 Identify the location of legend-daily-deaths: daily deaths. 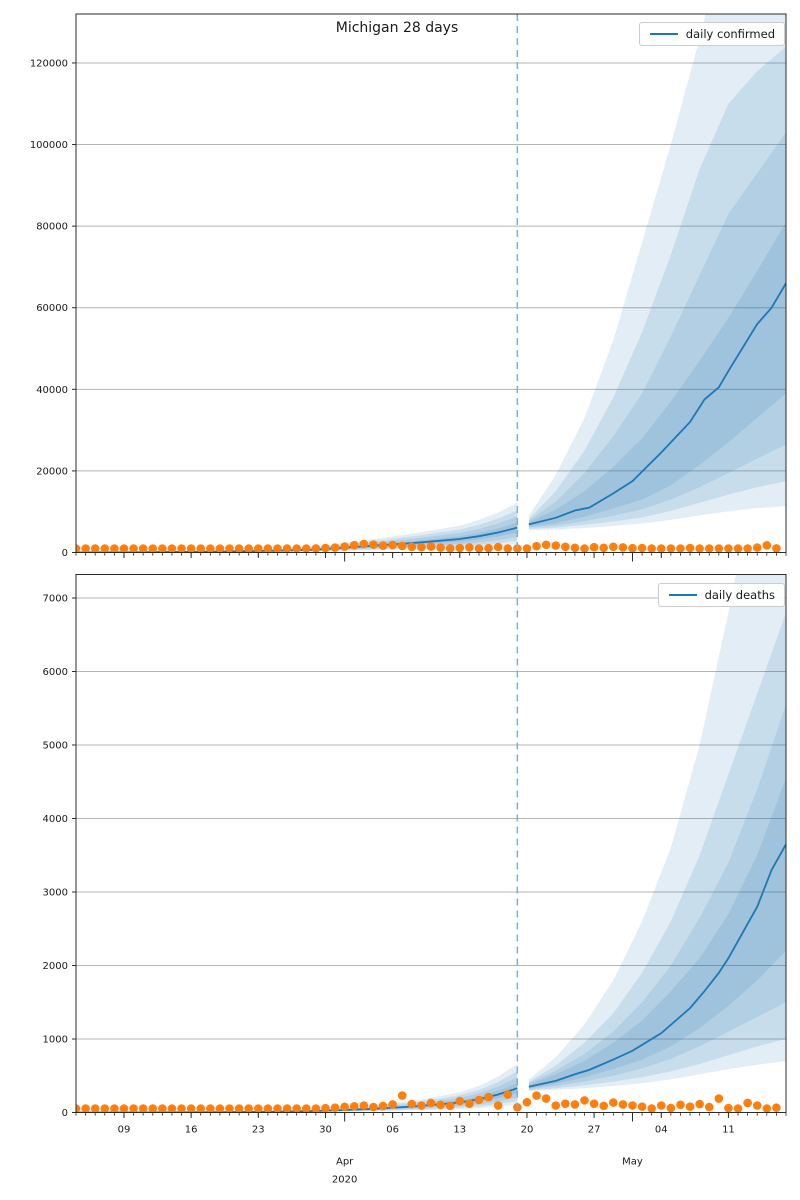
(721, 595).